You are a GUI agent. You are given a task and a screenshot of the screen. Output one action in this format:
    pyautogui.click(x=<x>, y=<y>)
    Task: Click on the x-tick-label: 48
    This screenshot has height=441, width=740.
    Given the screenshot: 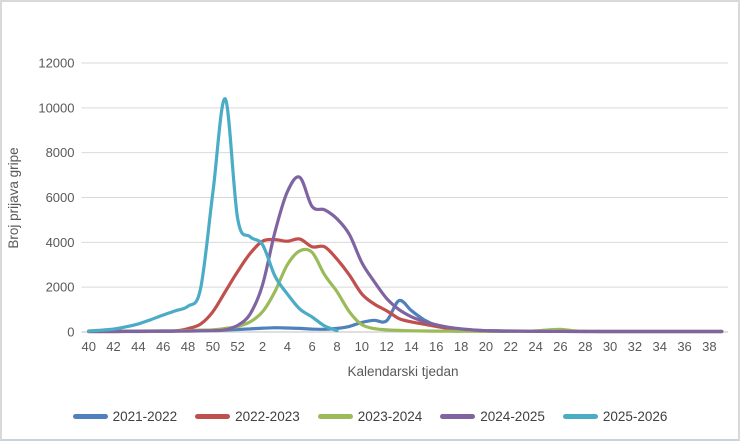 What is the action you would take?
    pyautogui.click(x=188, y=346)
    